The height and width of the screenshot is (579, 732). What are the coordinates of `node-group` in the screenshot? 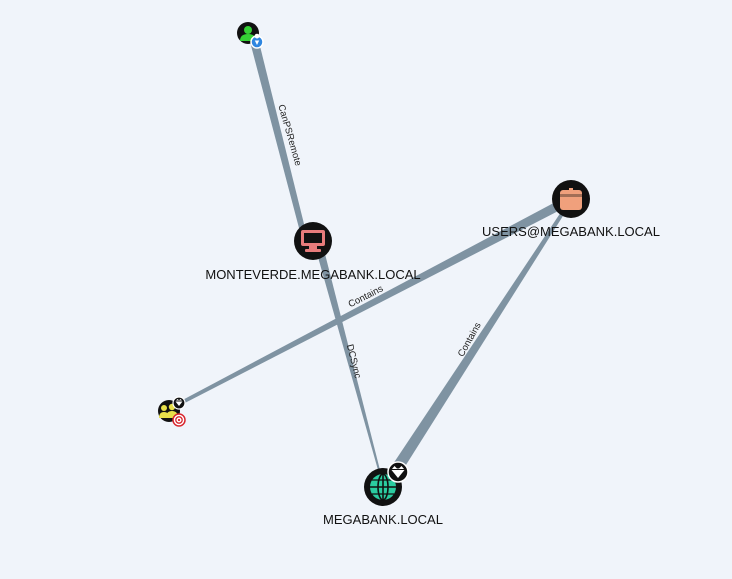 It's located at (172, 411).